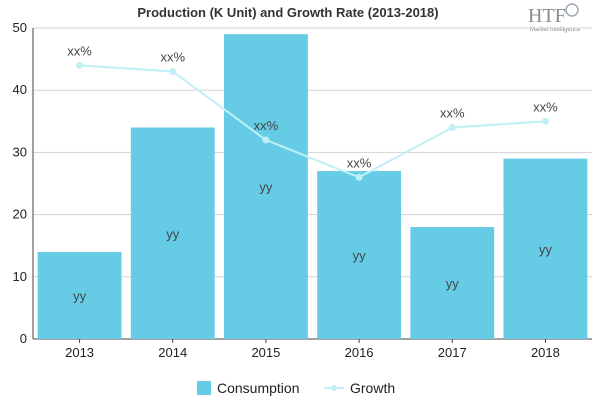  Describe the element at coordinates (572, 10) in the screenshot. I see `globe-icon` at that location.